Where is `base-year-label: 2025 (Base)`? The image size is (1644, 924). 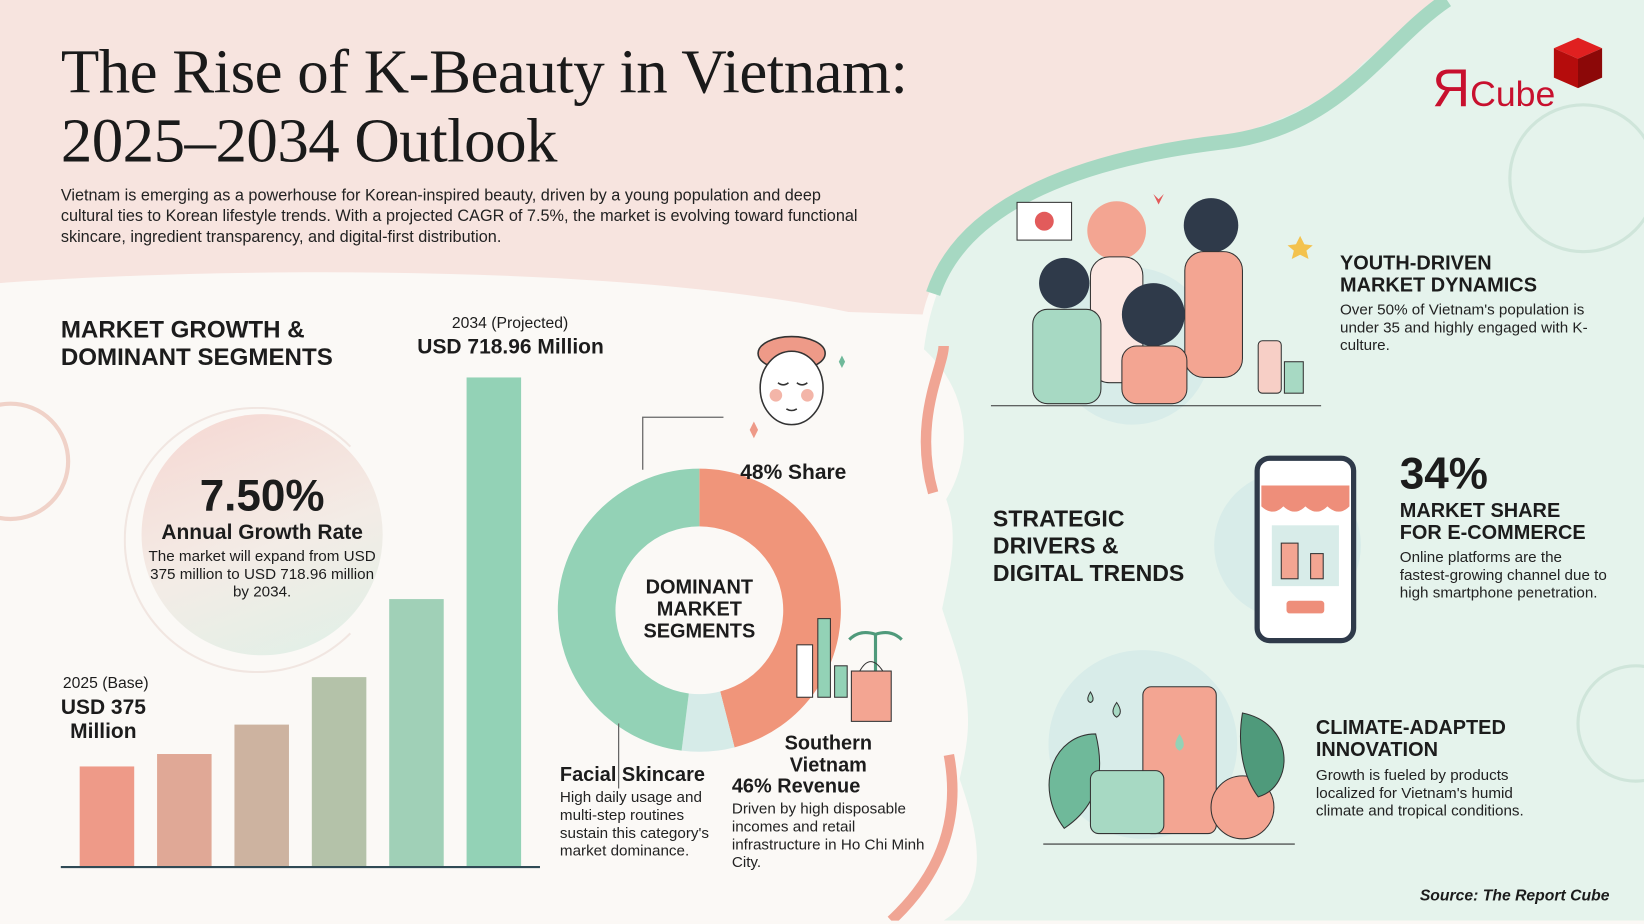 base-year-label: 2025 (Base) is located at coordinates (105, 683).